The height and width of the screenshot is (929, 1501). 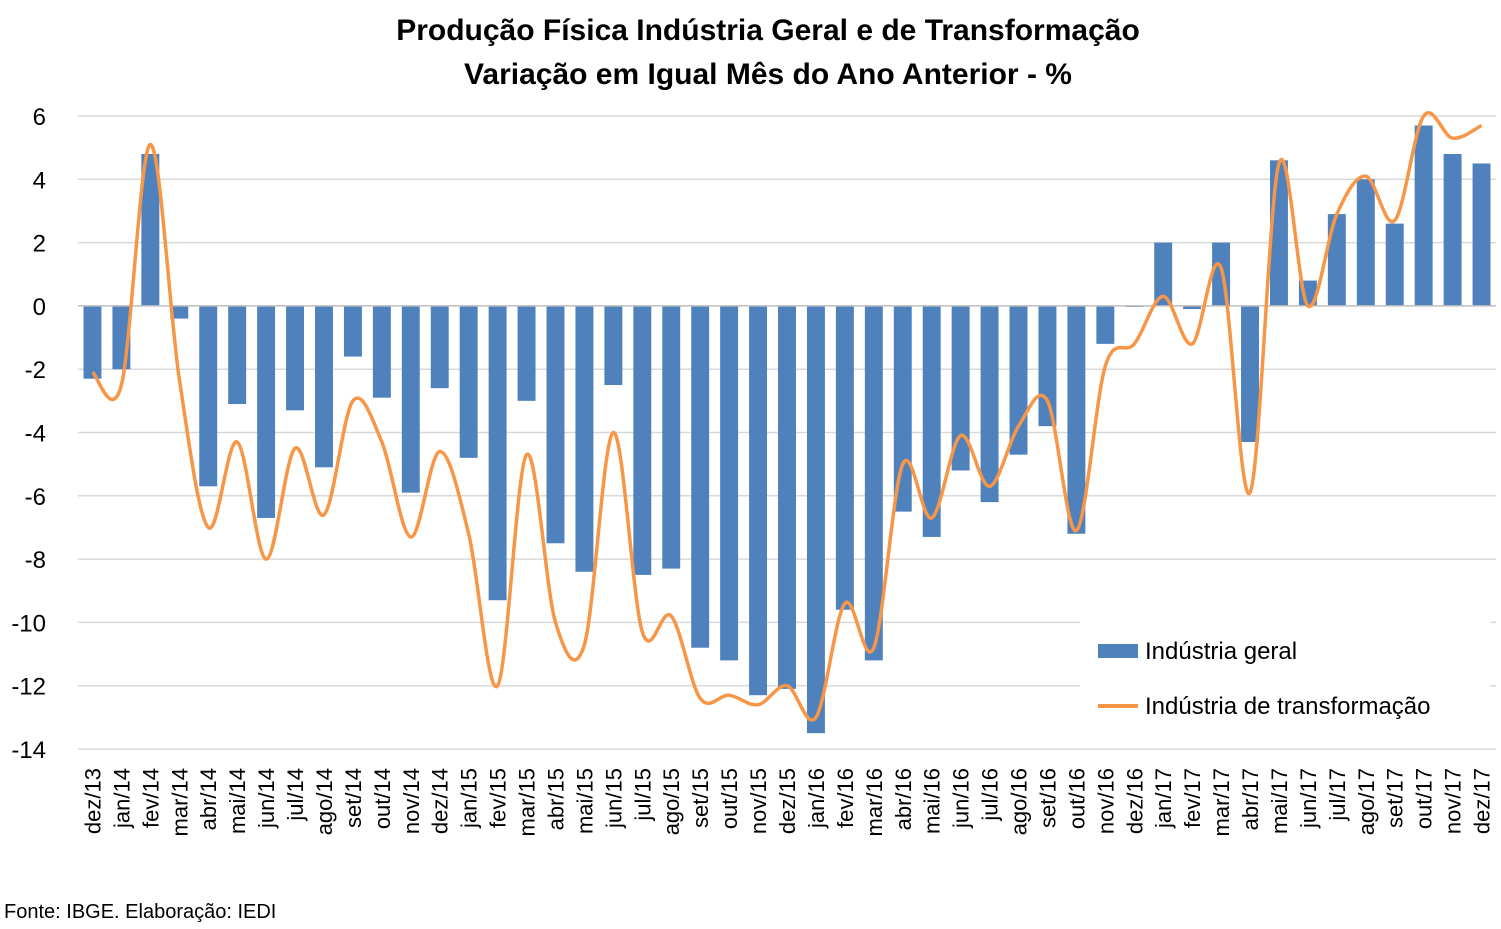 I want to click on x-tick-label: dez/13, so click(x=92, y=801).